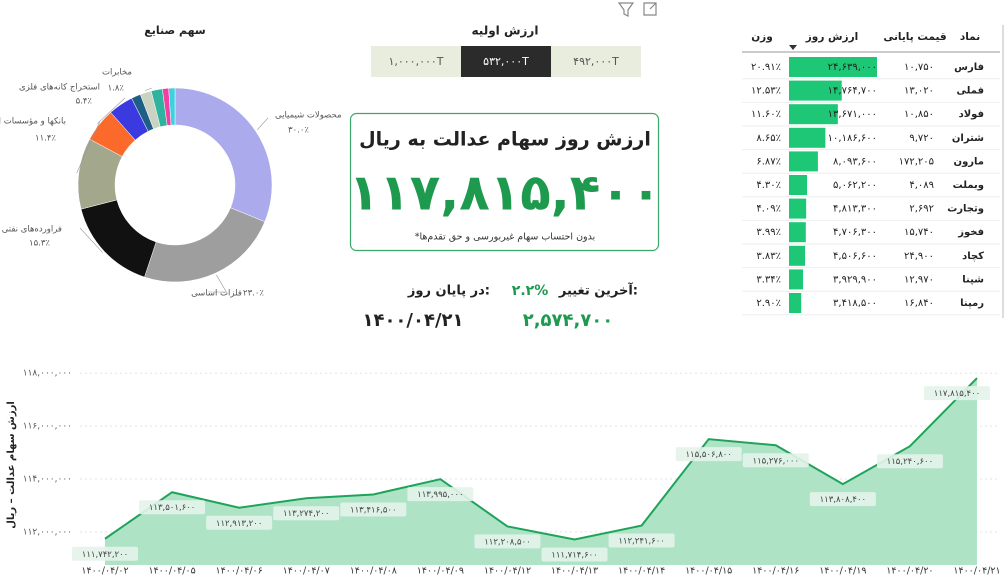 Image resolution: width=1006 pixels, height=587 pixels. Describe the element at coordinates (306, 571) in the screenshot. I see `x-tick-label: ۱۴۰۰/۰۴/۰۷` at that location.